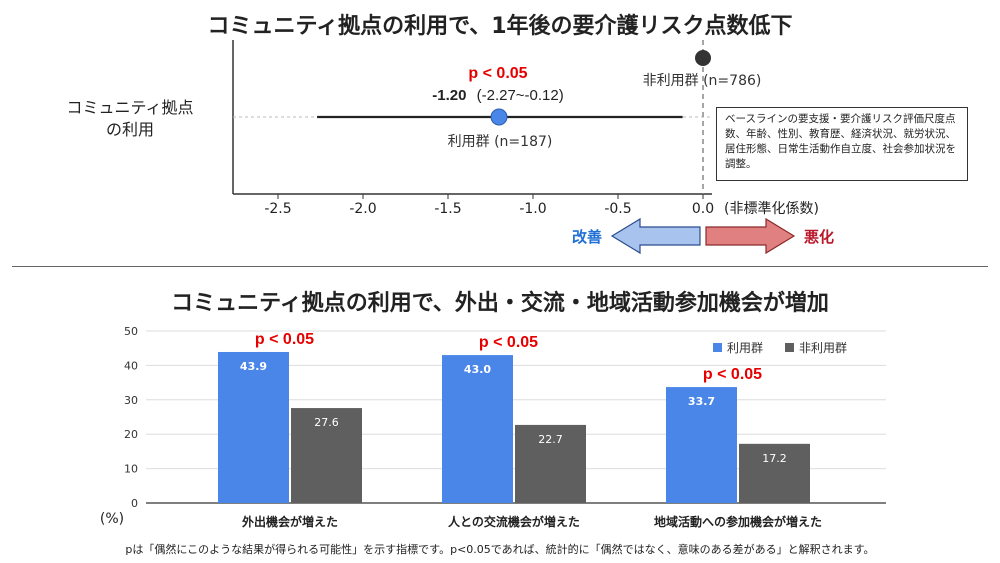 The image size is (1000, 563). What do you see at coordinates (277, 209) in the screenshot?
I see `forest-x-tick-label: -2.5` at bounding box center [277, 209].